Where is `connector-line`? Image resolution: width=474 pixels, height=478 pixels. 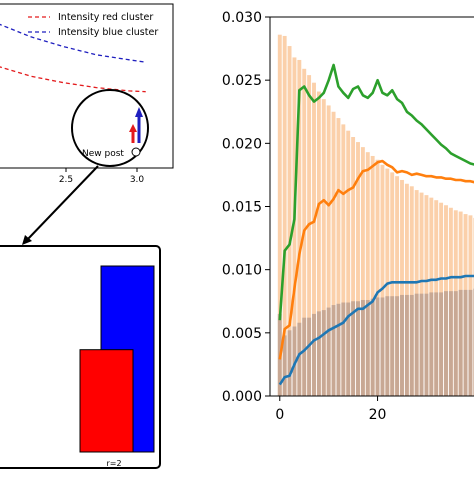
connector-line is located at coordinates (62, 203).